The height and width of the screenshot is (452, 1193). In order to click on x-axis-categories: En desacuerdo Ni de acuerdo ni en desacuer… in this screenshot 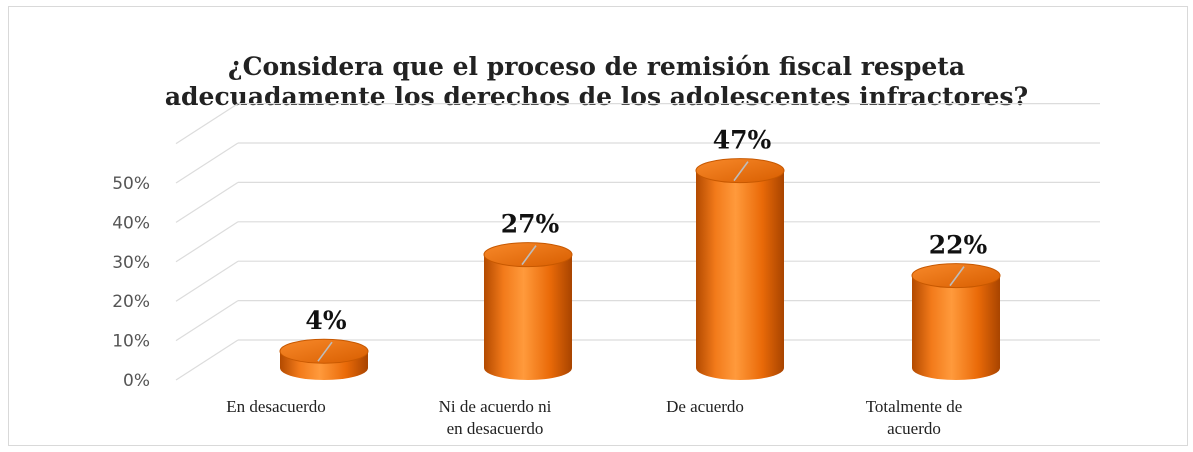, I will do `click(594, 417)`.